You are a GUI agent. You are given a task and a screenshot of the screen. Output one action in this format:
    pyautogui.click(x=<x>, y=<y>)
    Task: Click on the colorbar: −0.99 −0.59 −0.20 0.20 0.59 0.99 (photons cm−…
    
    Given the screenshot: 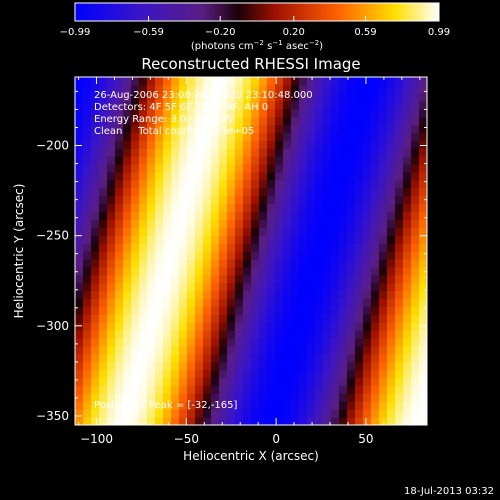 What is the action you would take?
    pyautogui.click(x=255, y=27)
    